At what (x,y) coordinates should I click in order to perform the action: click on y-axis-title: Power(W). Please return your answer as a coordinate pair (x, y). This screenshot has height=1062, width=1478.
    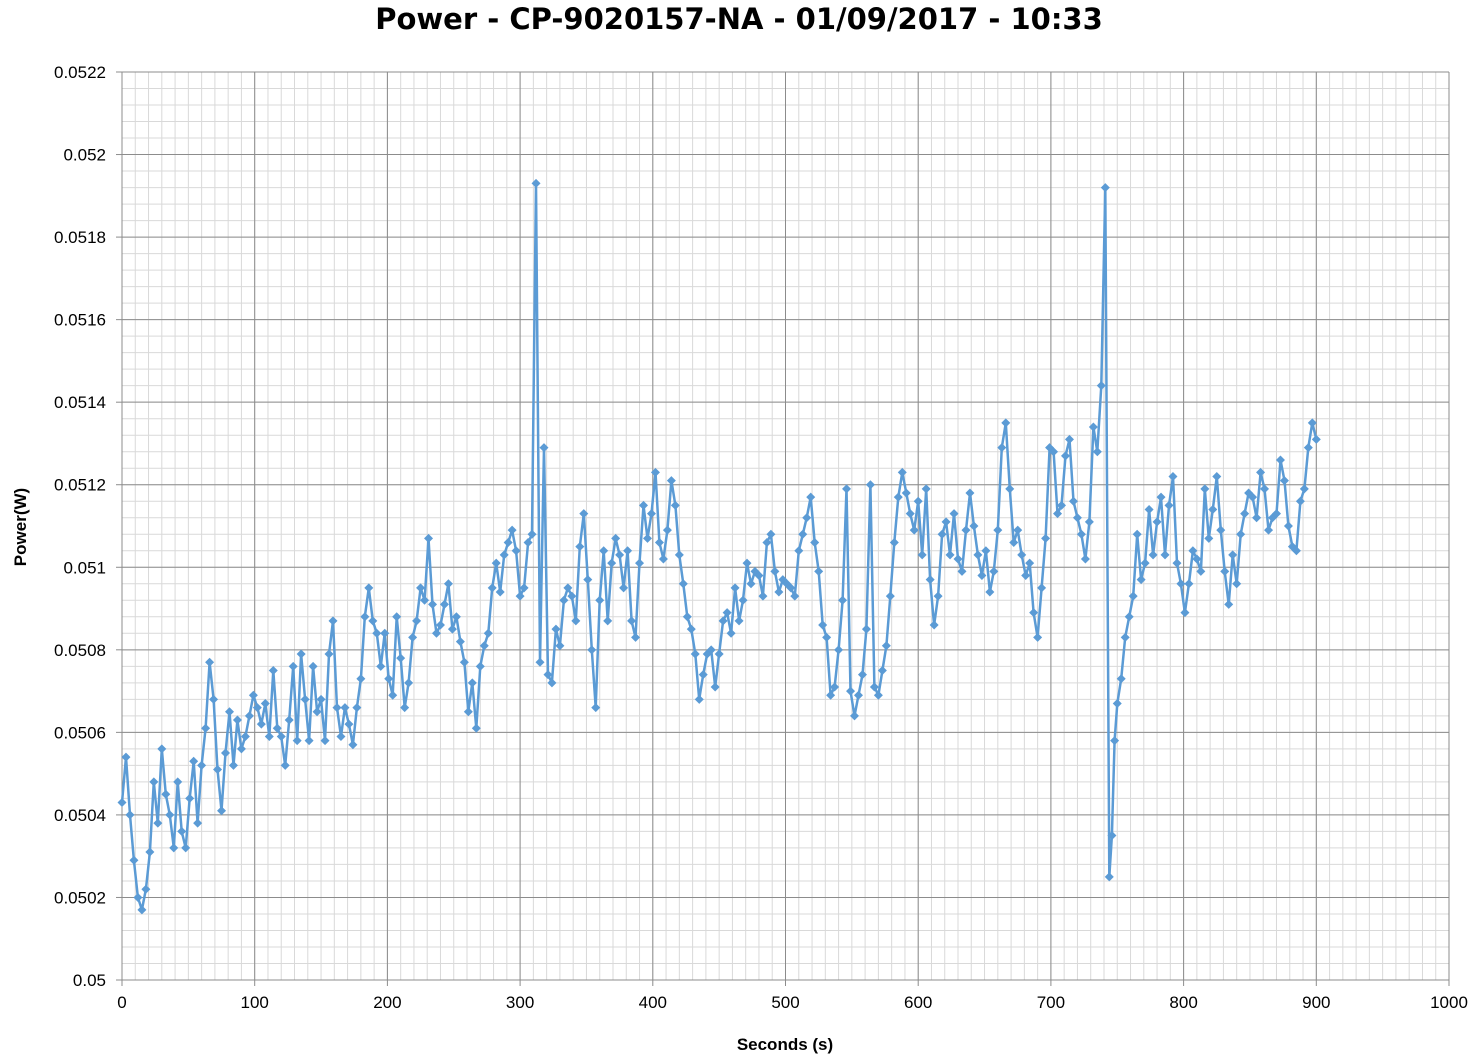
    Looking at the image, I should click on (20, 527).